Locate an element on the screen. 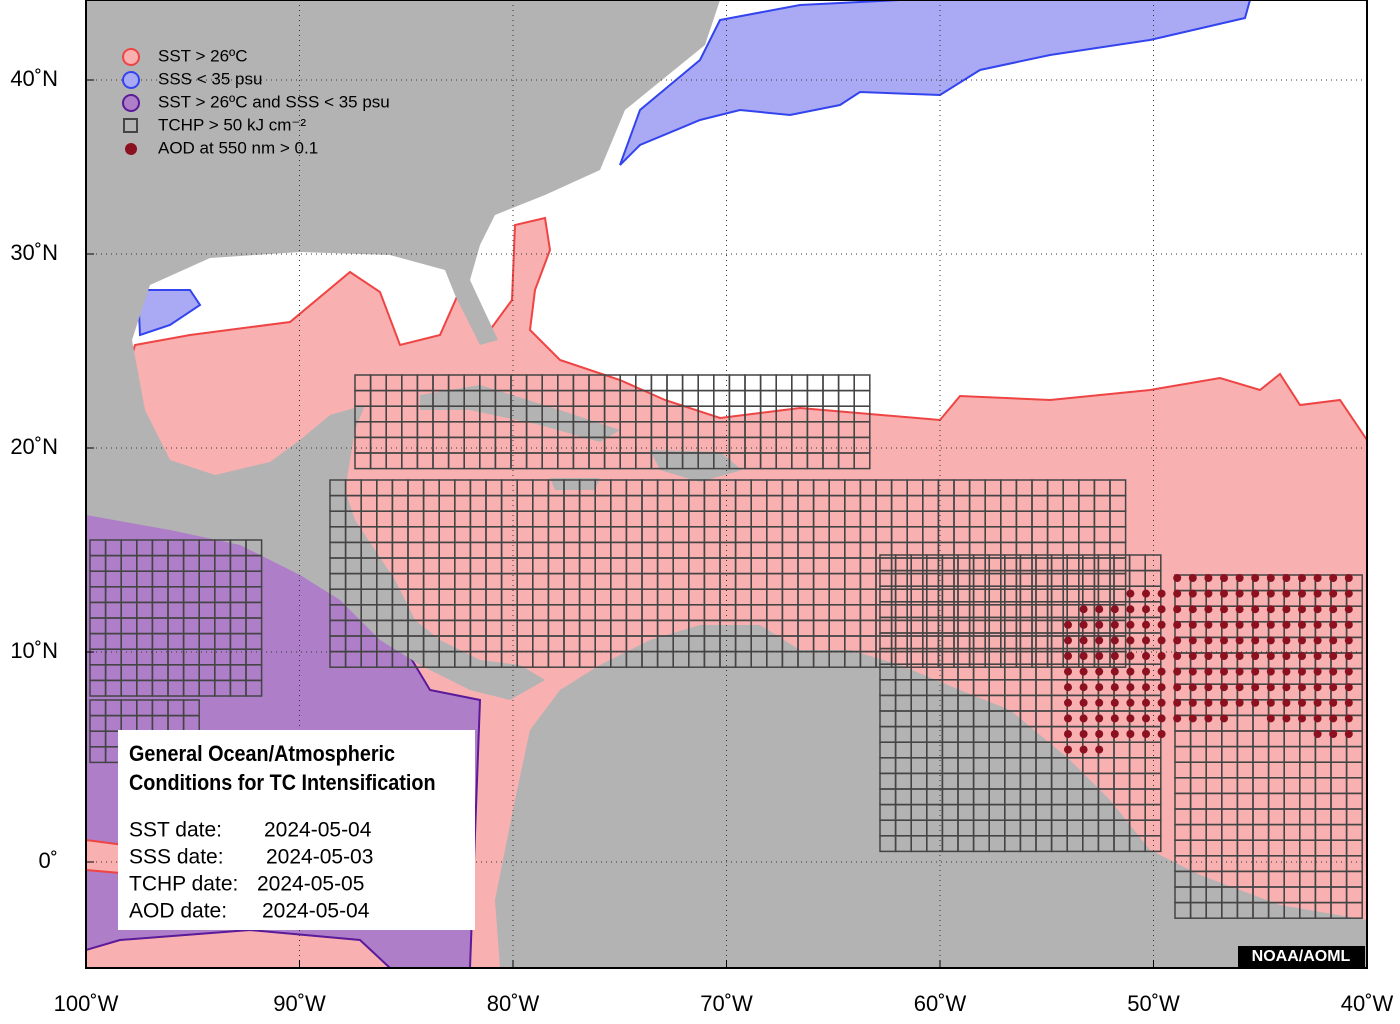 This screenshot has height=1024, width=1400. x-axis-label: 60˚W is located at coordinates (940, 1003).